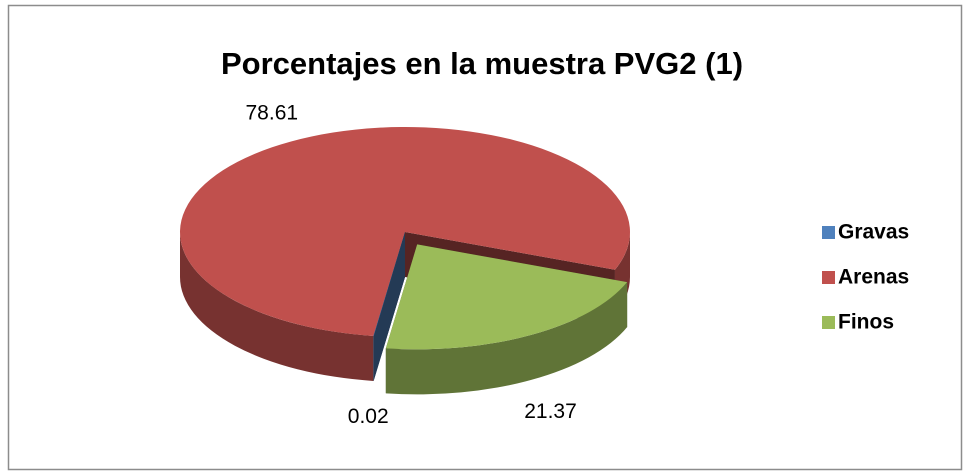 The width and height of the screenshot is (964, 473). What do you see at coordinates (866, 322) in the screenshot?
I see `legend-label: Finos` at bounding box center [866, 322].